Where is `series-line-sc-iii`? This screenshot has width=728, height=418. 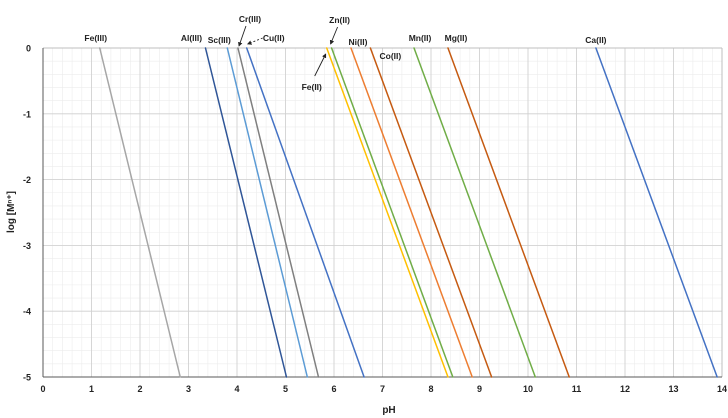 series-line-sc-iii is located at coordinates (267, 212).